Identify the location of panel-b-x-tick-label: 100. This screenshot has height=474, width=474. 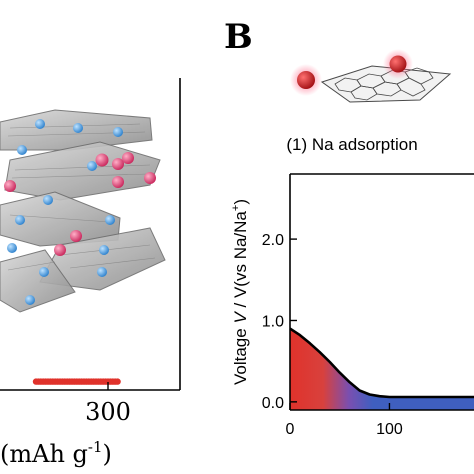
(389, 429).